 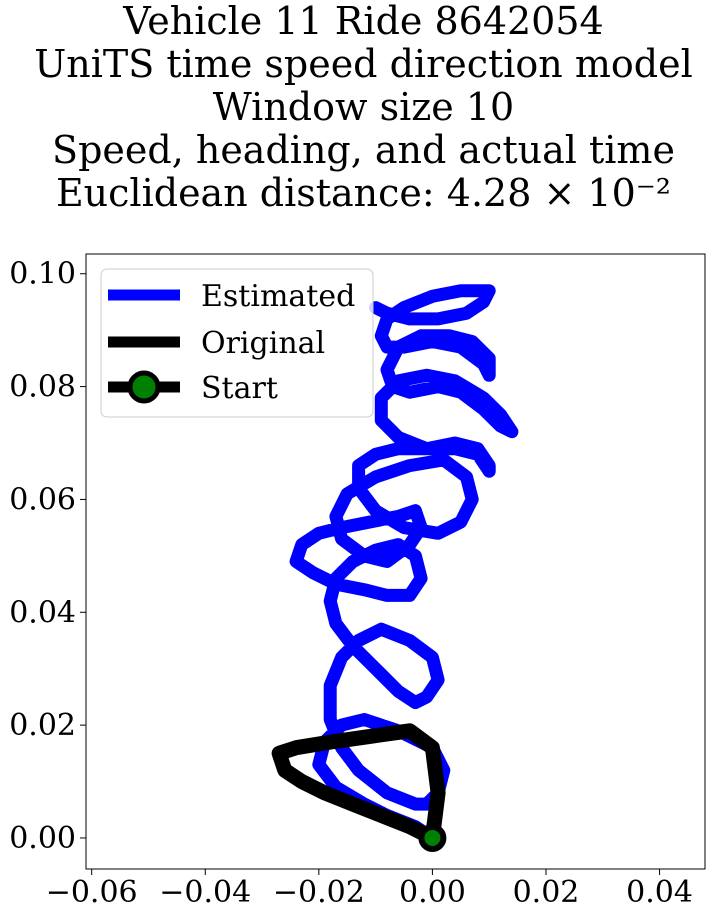 What do you see at coordinates (239, 388) in the screenshot?
I see `legend-start-label: Start` at bounding box center [239, 388].